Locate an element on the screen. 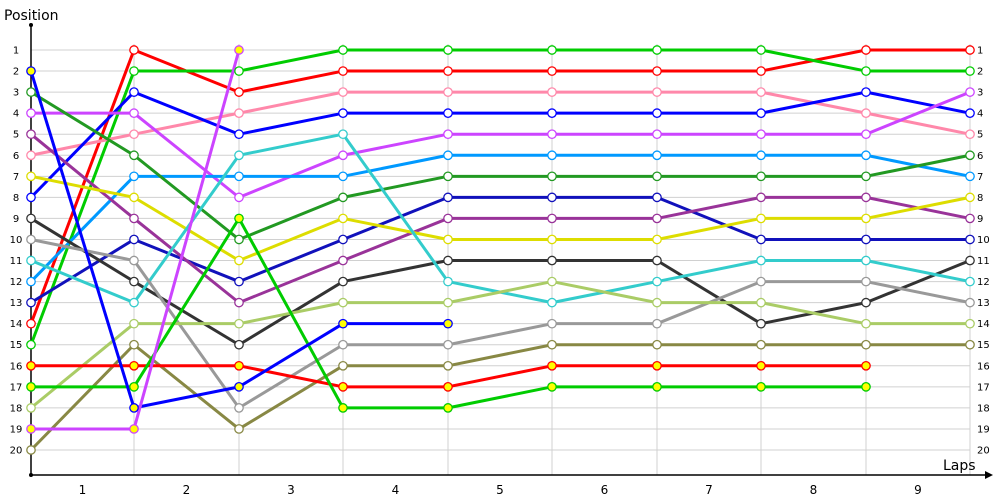 The image size is (1000, 500). y-tick-label-right: 19 is located at coordinates (983, 429).